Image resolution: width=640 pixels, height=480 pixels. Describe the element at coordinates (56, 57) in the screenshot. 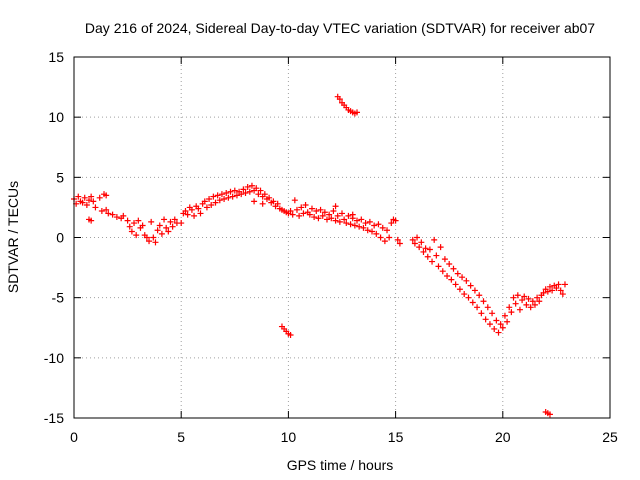

I see `y-tick-label: 15` at that location.